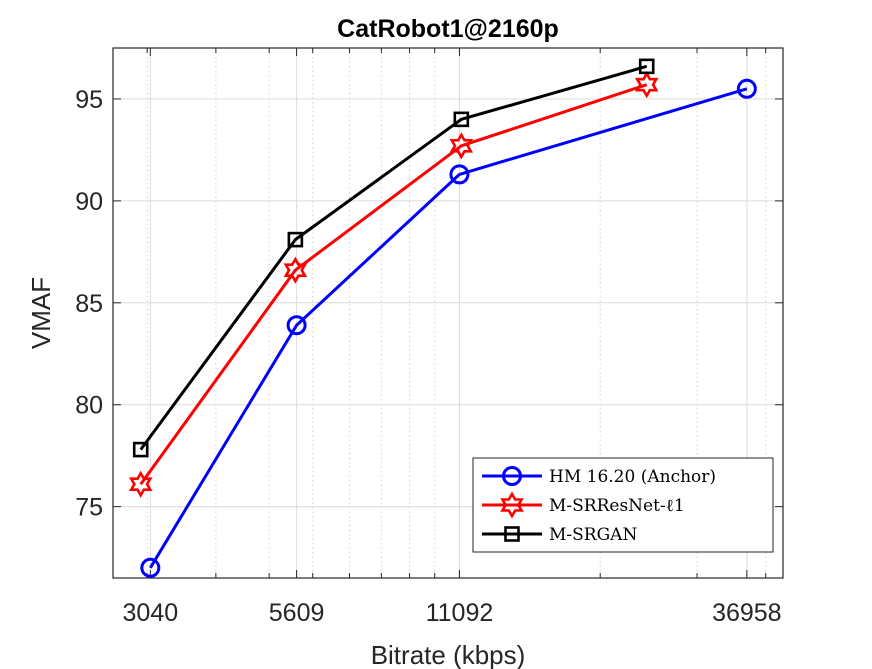 This screenshot has height=669, width=872. I want to click on y-axis-label: VMAF, so click(41, 313).